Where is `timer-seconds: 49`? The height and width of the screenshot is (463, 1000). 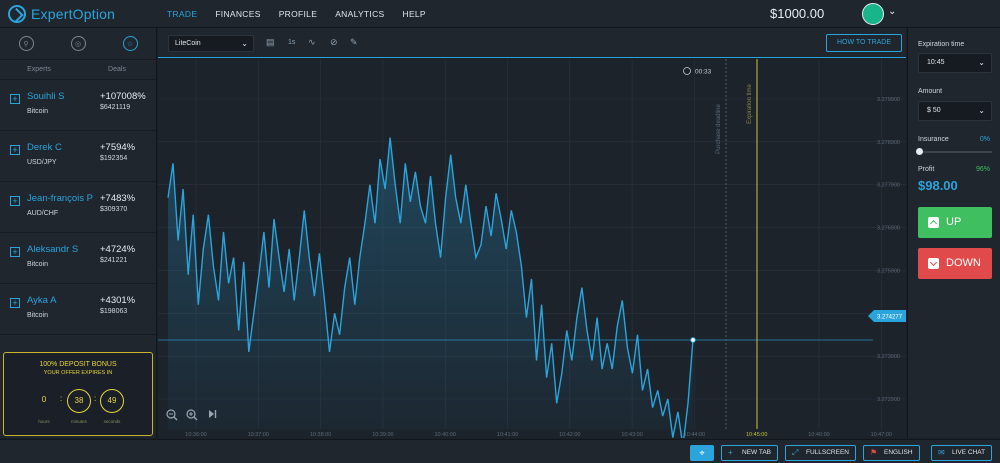 timer-seconds: 49 is located at coordinates (112, 401).